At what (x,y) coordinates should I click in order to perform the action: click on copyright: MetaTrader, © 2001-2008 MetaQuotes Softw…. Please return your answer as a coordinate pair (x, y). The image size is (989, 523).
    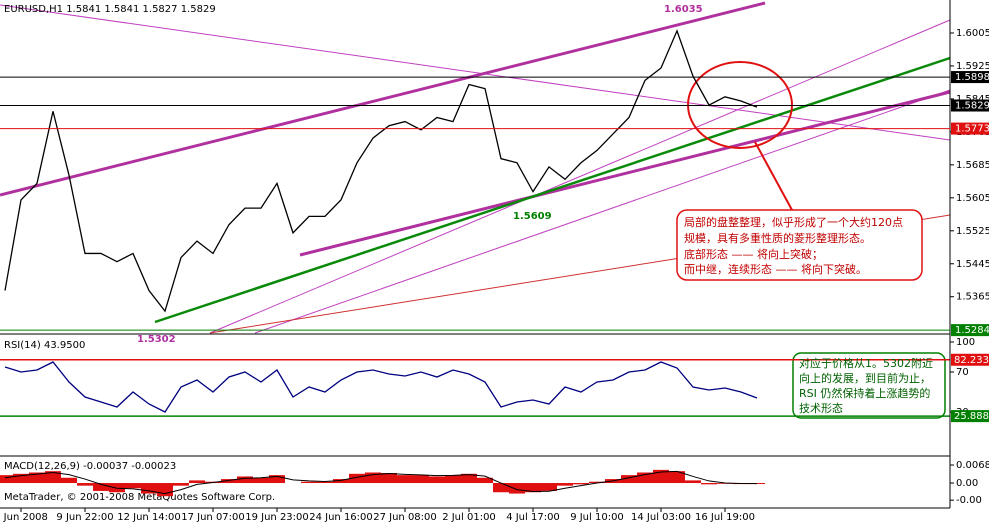
    Looking at the image, I should click on (139, 497).